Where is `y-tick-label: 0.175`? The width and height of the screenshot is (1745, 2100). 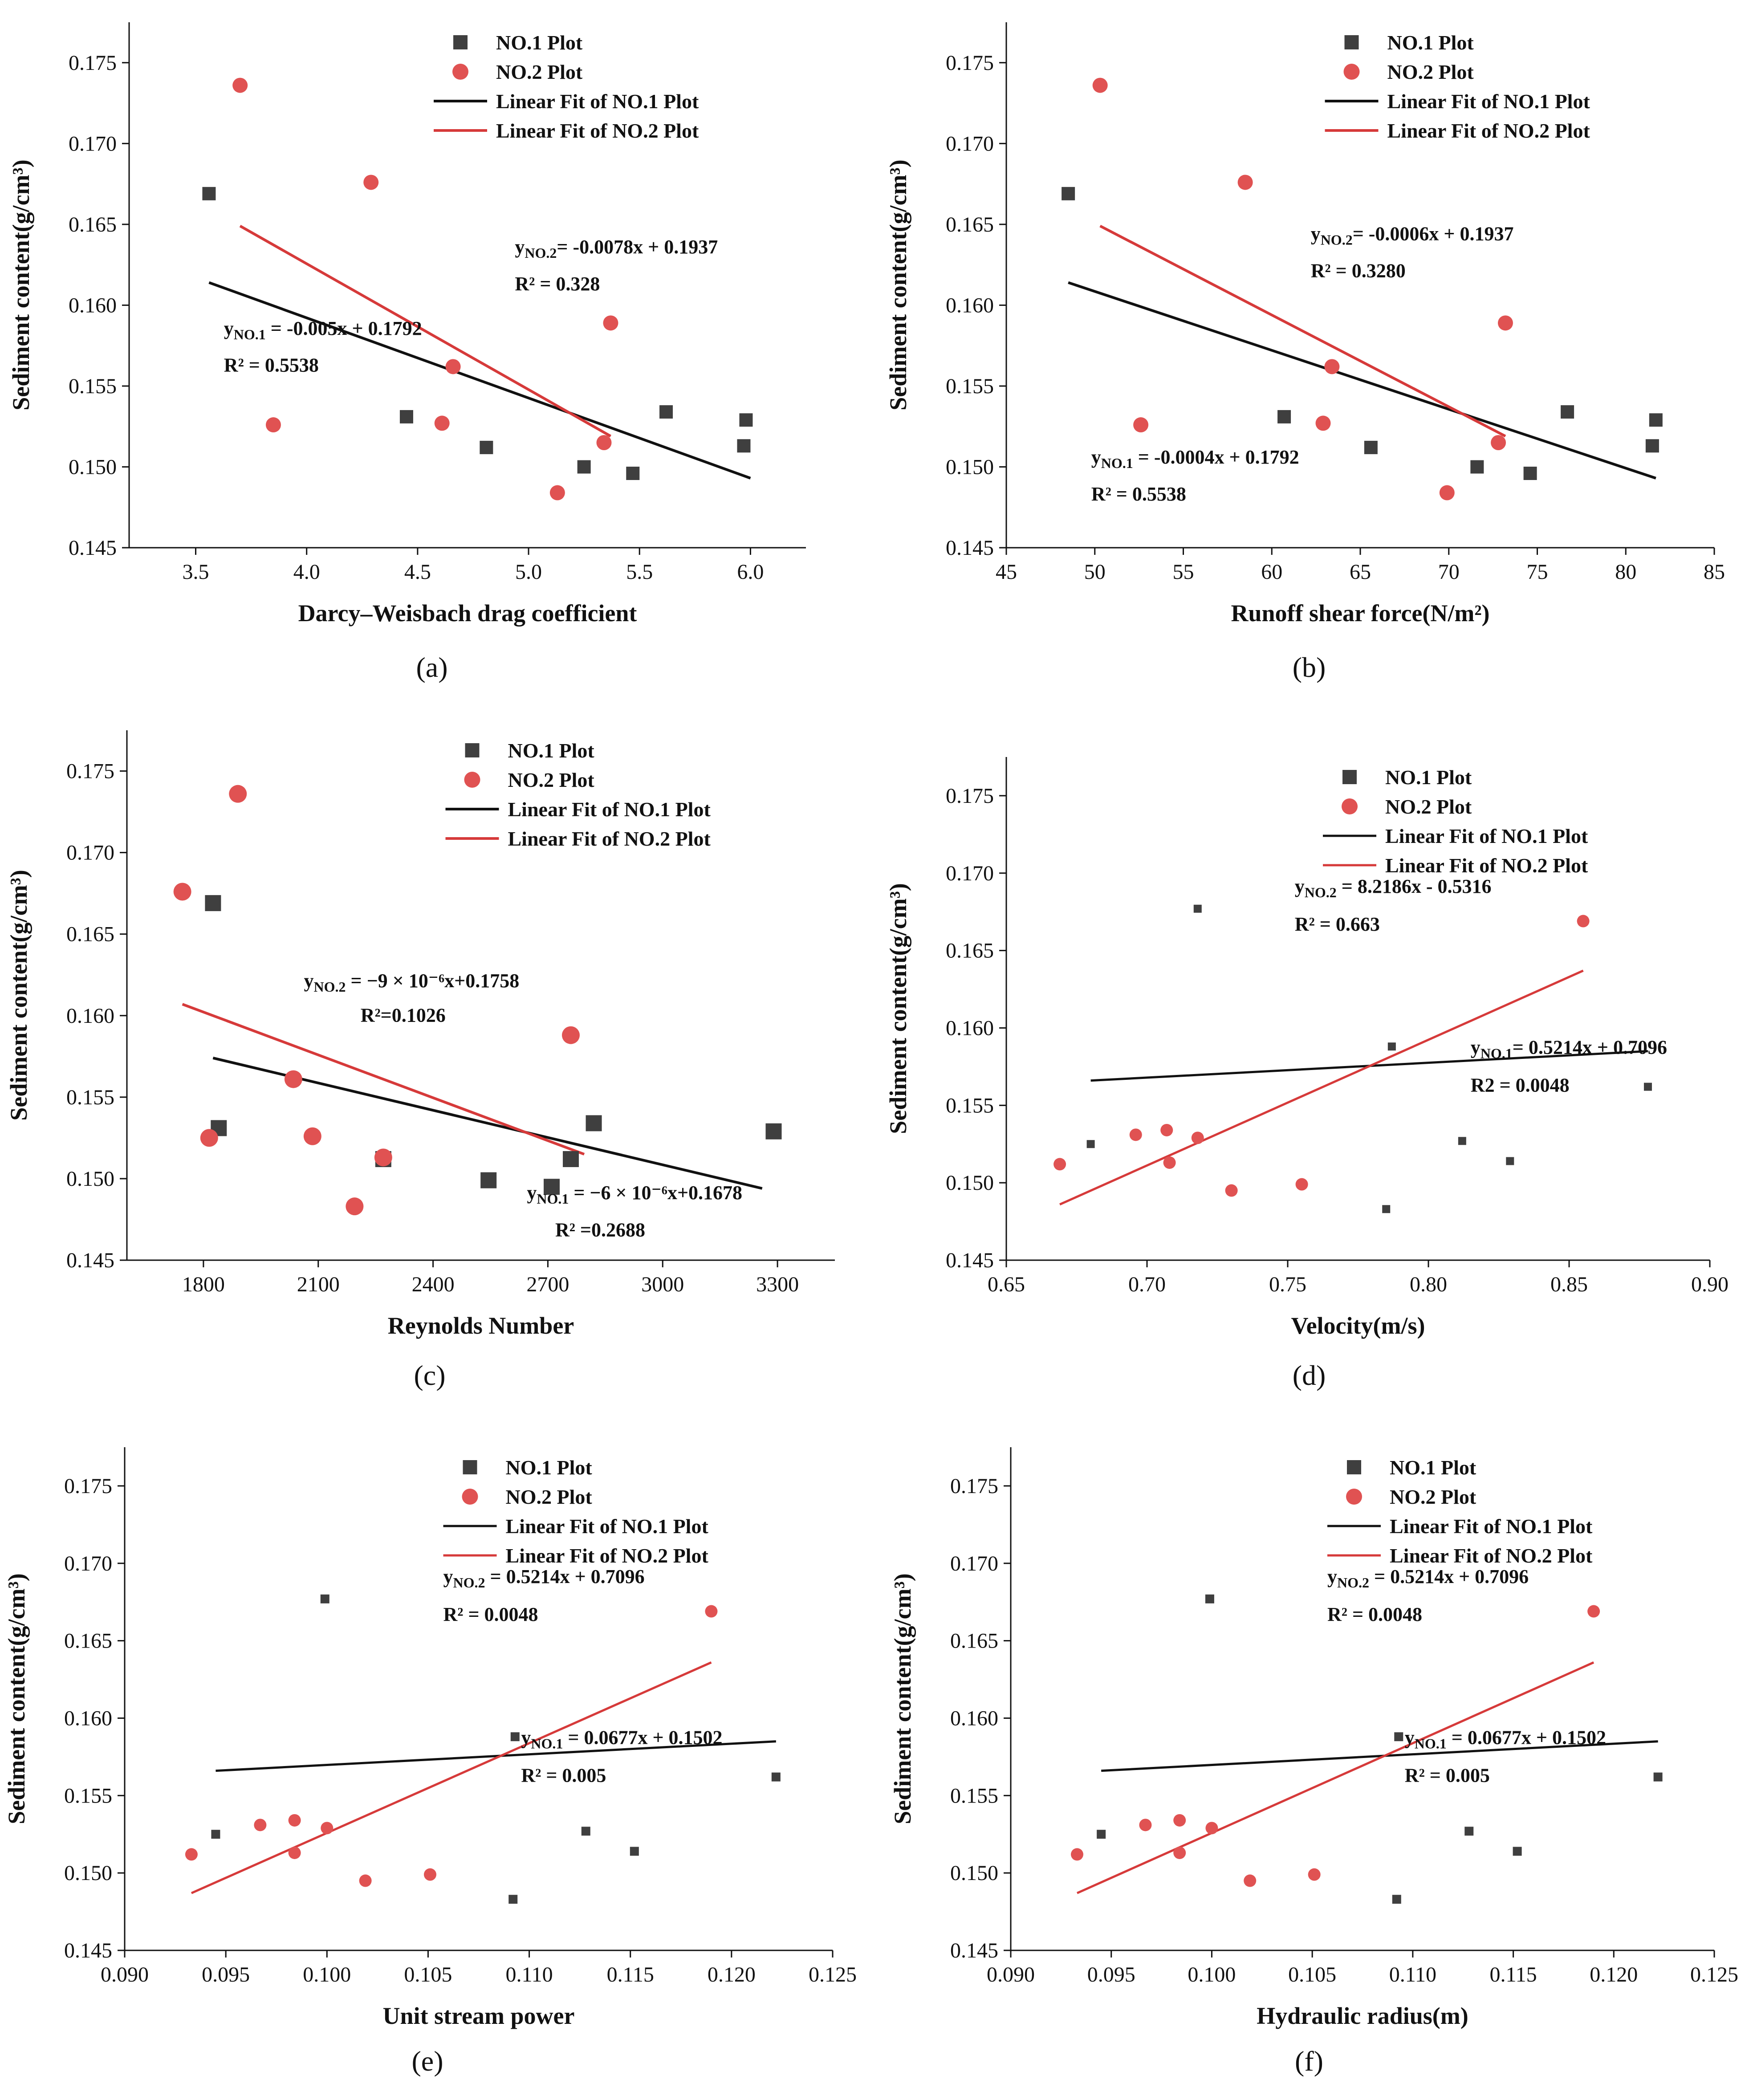 y-tick-label: 0.175 is located at coordinates (970, 63).